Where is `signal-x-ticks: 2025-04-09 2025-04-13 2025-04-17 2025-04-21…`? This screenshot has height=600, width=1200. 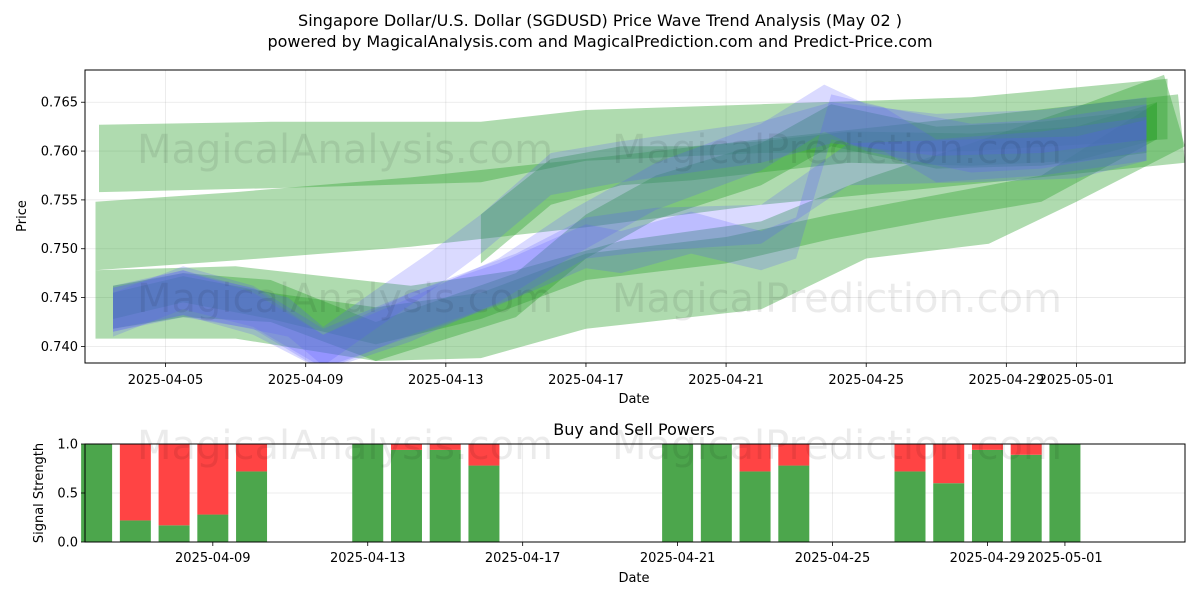 signal-x-ticks: 2025-04-09 2025-04-13 2025-04-17 2025-04-21… is located at coordinates (639, 554).